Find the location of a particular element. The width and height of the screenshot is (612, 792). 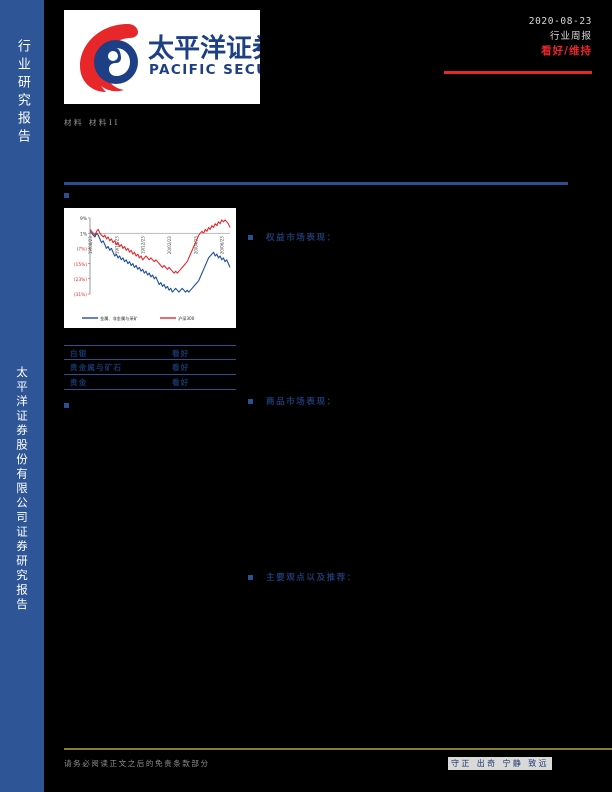

report-rating: 看好/维持 is located at coordinates (566, 51).